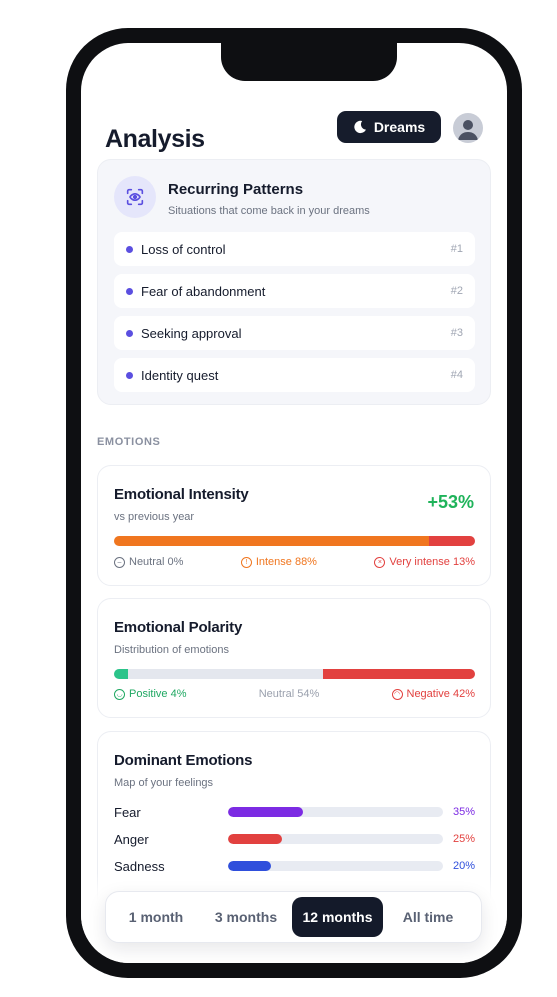 Image resolution: width=557 pixels, height=997 pixels. What do you see at coordinates (158, 694) in the screenshot?
I see `legend-positive-label: Positive 4%` at bounding box center [158, 694].